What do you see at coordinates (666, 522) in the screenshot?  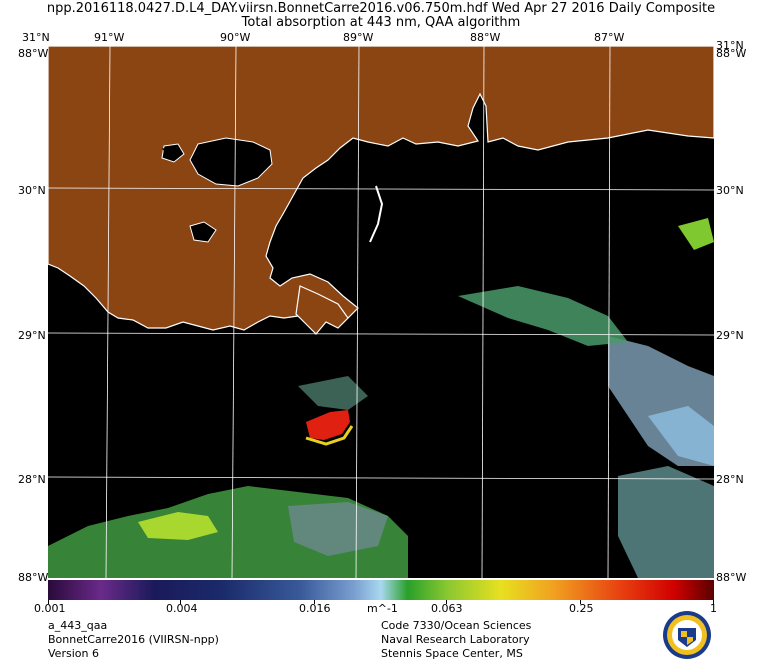 I see `plume-patch-southeast` at bounding box center [666, 522].